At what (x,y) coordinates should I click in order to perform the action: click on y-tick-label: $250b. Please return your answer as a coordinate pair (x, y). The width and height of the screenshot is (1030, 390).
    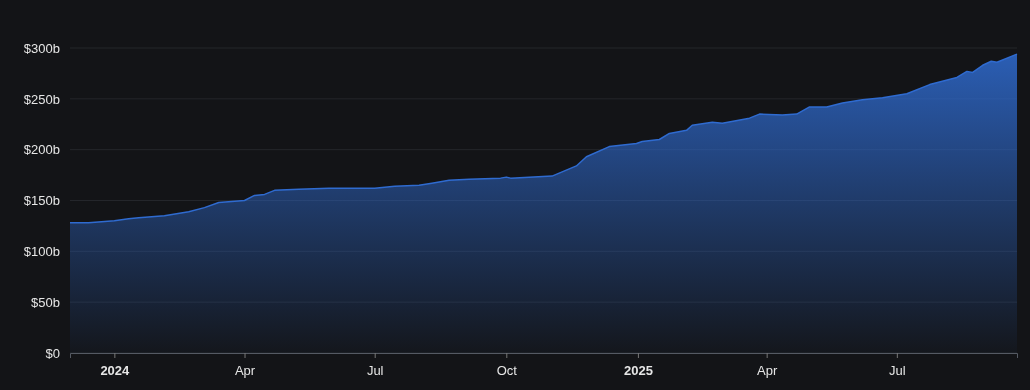
    Looking at the image, I should click on (41, 99).